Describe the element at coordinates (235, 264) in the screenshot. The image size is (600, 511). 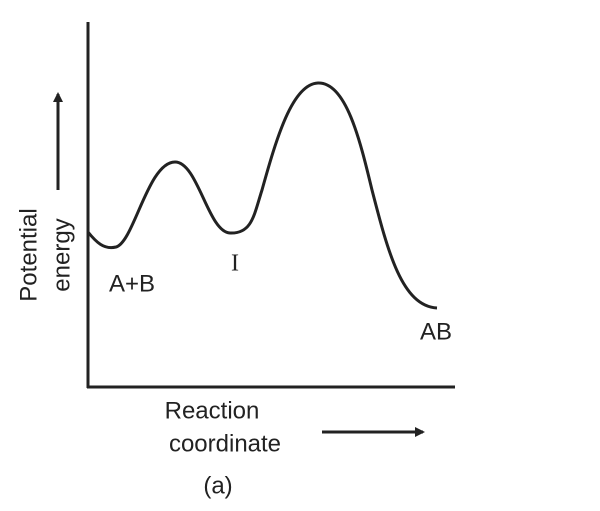
I see `intermediate-label: I` at that location.